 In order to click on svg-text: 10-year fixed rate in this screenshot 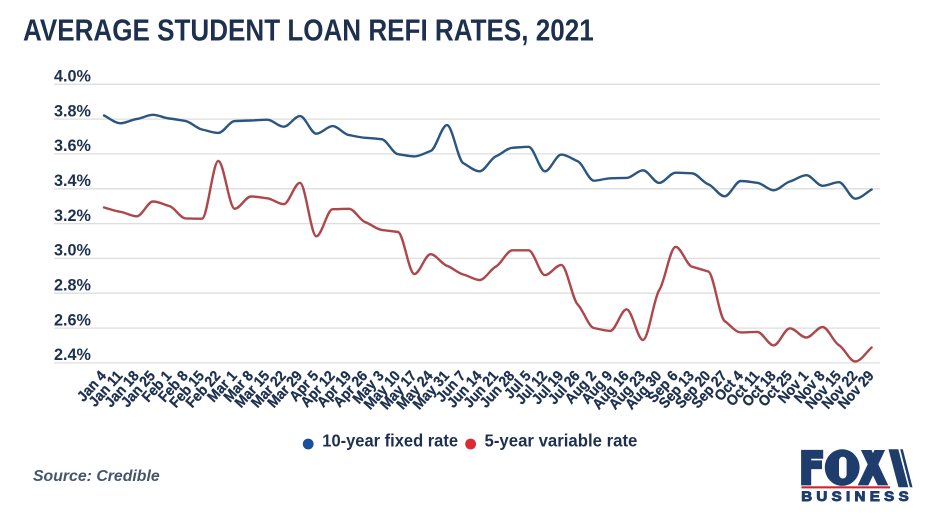, I will do `click(390, 441)`.